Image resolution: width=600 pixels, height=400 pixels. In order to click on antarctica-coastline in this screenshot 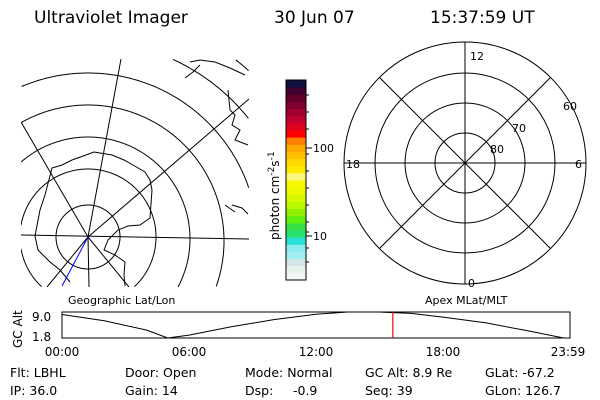, I will do `click(93, 219)`.